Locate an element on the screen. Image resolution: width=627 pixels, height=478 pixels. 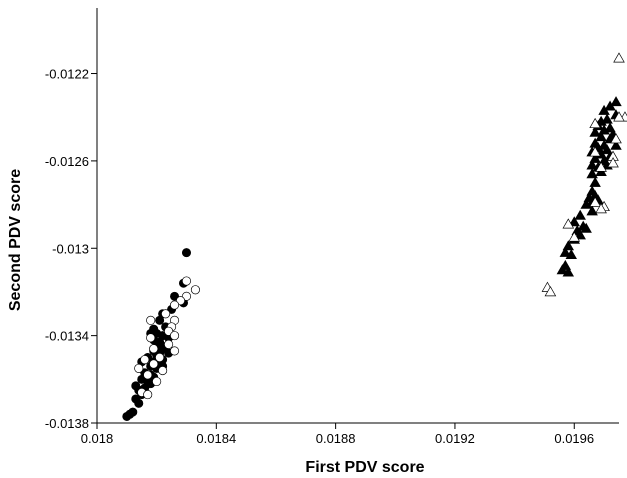
x-tick-label: 0.0192 is located at coordinates (455, 438).